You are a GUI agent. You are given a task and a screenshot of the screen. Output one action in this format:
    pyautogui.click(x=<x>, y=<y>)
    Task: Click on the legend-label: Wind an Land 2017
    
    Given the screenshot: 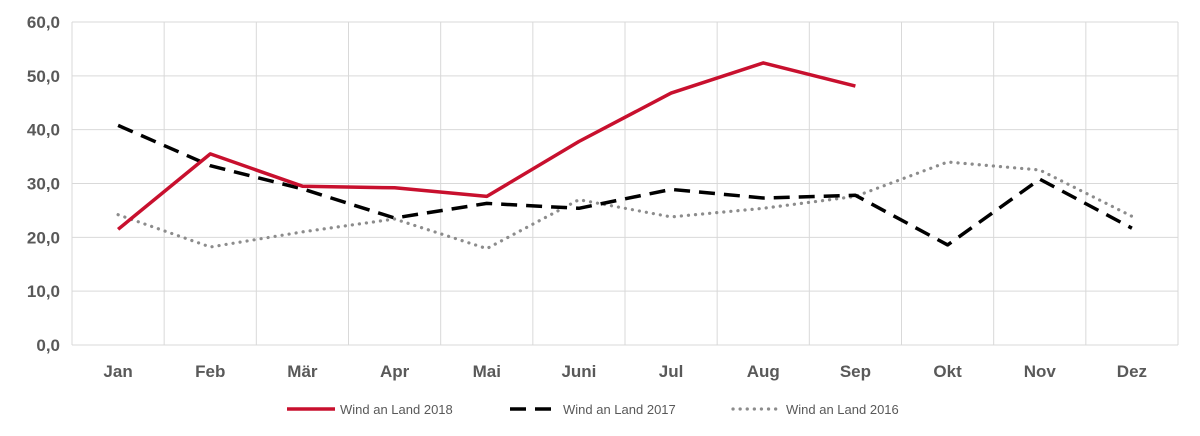 What is the action you would take?
    pyautogui.click(x=619, y=409)
    